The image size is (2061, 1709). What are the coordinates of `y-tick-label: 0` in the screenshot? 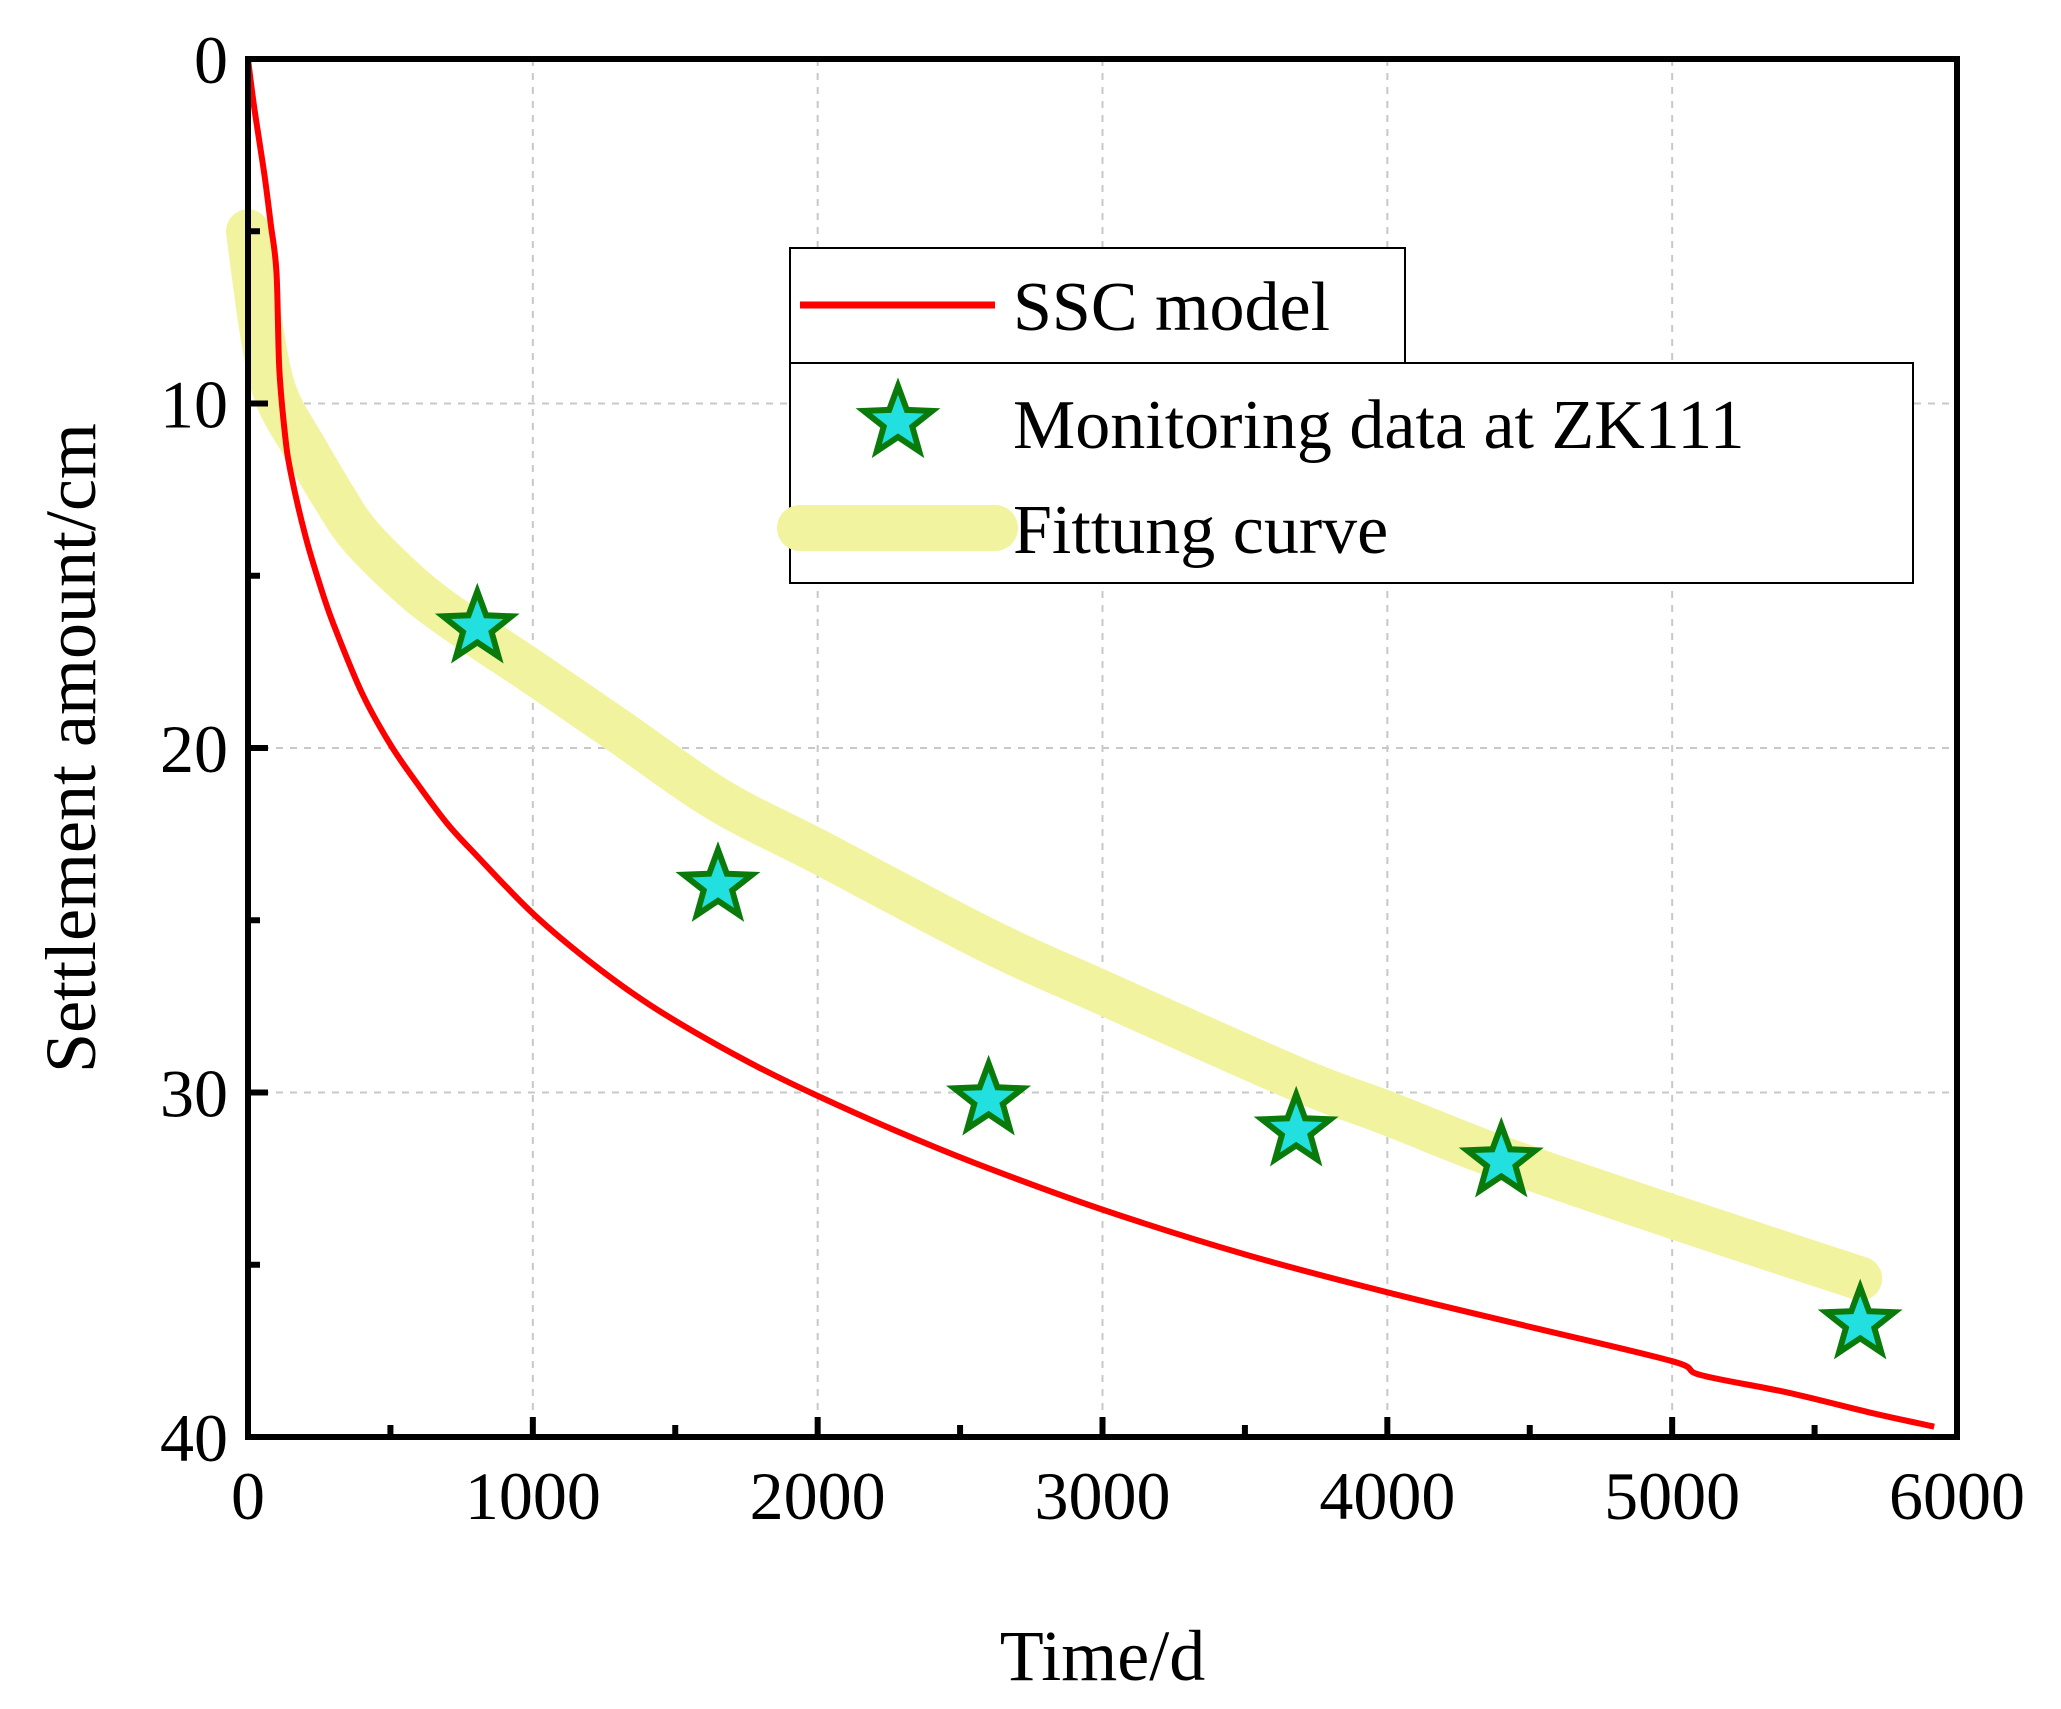 It's located at (211, 60).